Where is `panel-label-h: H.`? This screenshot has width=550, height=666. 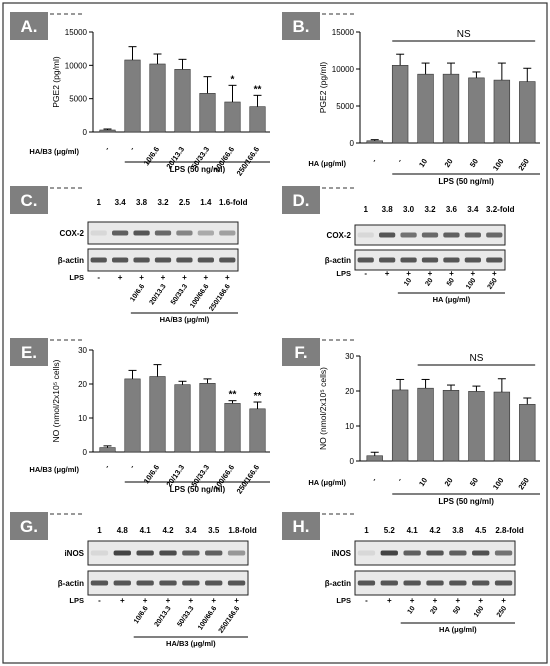
panel-label-h: H. is located at coordinates (319, 526).